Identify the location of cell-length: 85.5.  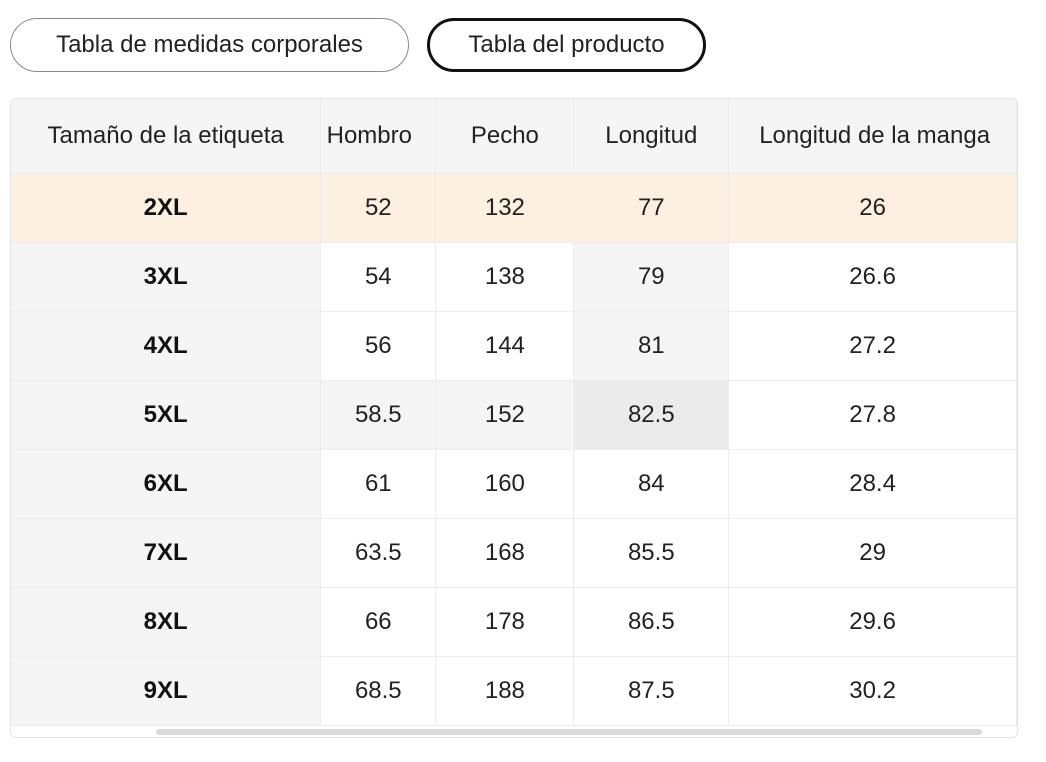
(651, 553).